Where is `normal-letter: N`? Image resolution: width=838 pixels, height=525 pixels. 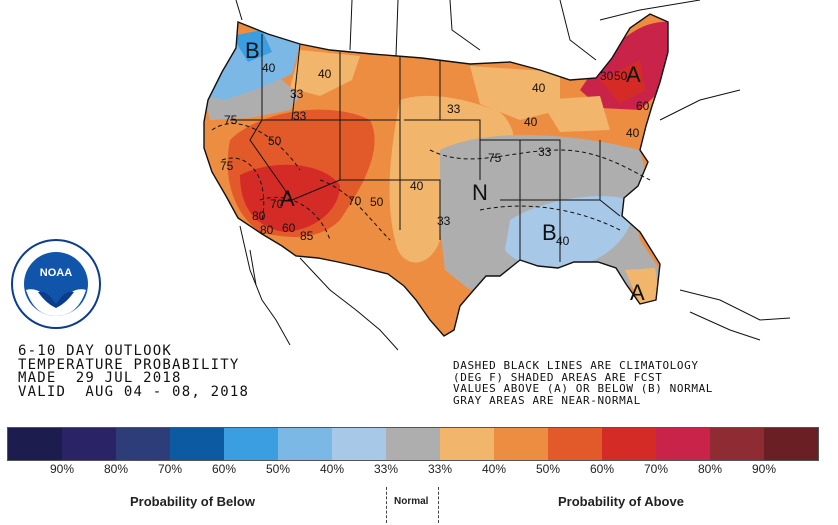 normal-letter: N is located at coordinates (480, 192).